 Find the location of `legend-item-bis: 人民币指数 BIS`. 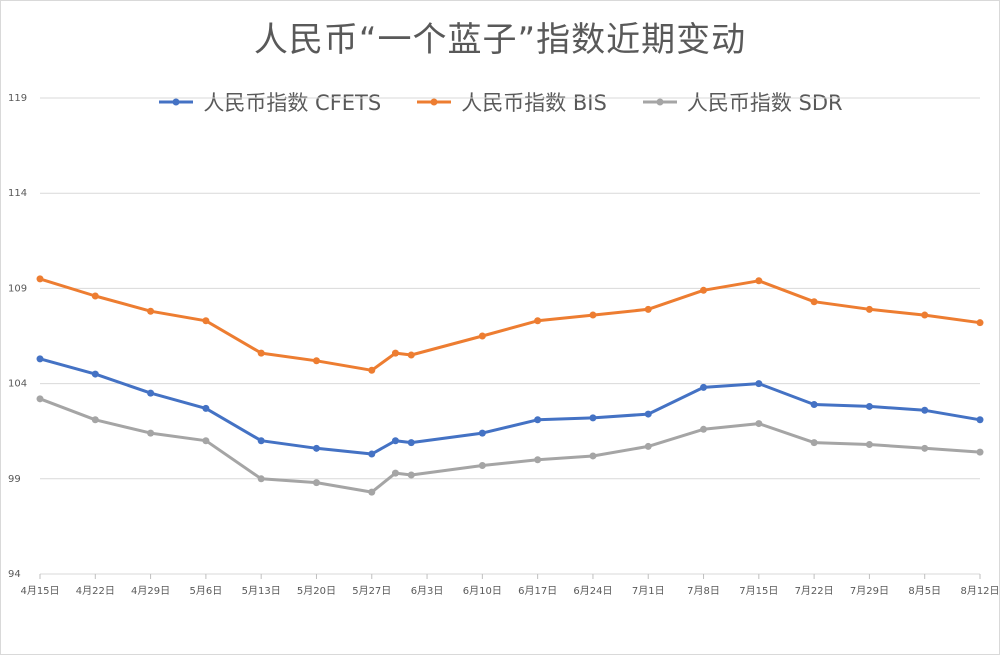

legend-item-bis: 人民币指数 BIS is located at coordinates (511, 102).